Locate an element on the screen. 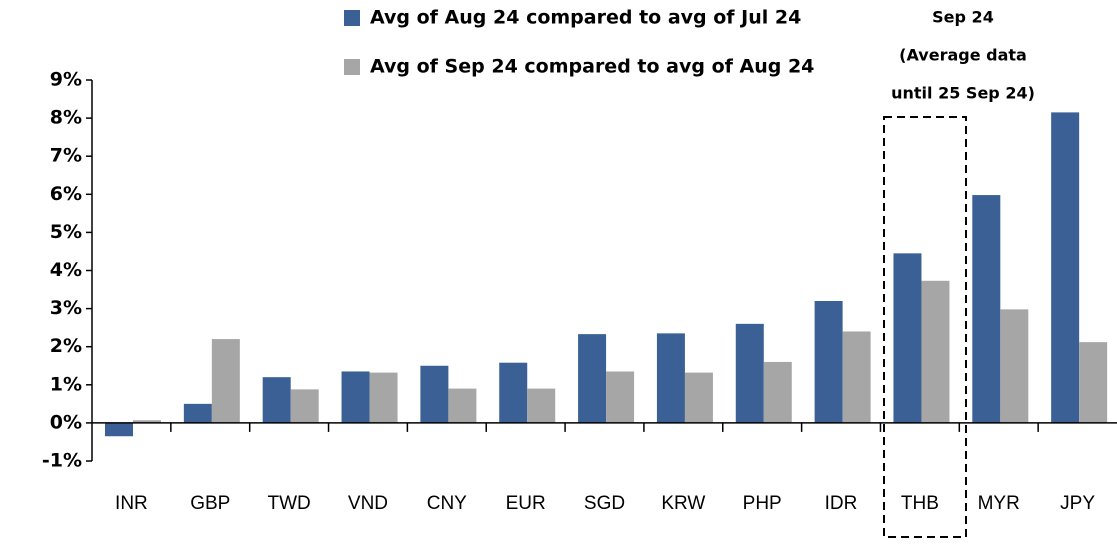  y-tick-label: 4% is located at coordinates (66, 270).